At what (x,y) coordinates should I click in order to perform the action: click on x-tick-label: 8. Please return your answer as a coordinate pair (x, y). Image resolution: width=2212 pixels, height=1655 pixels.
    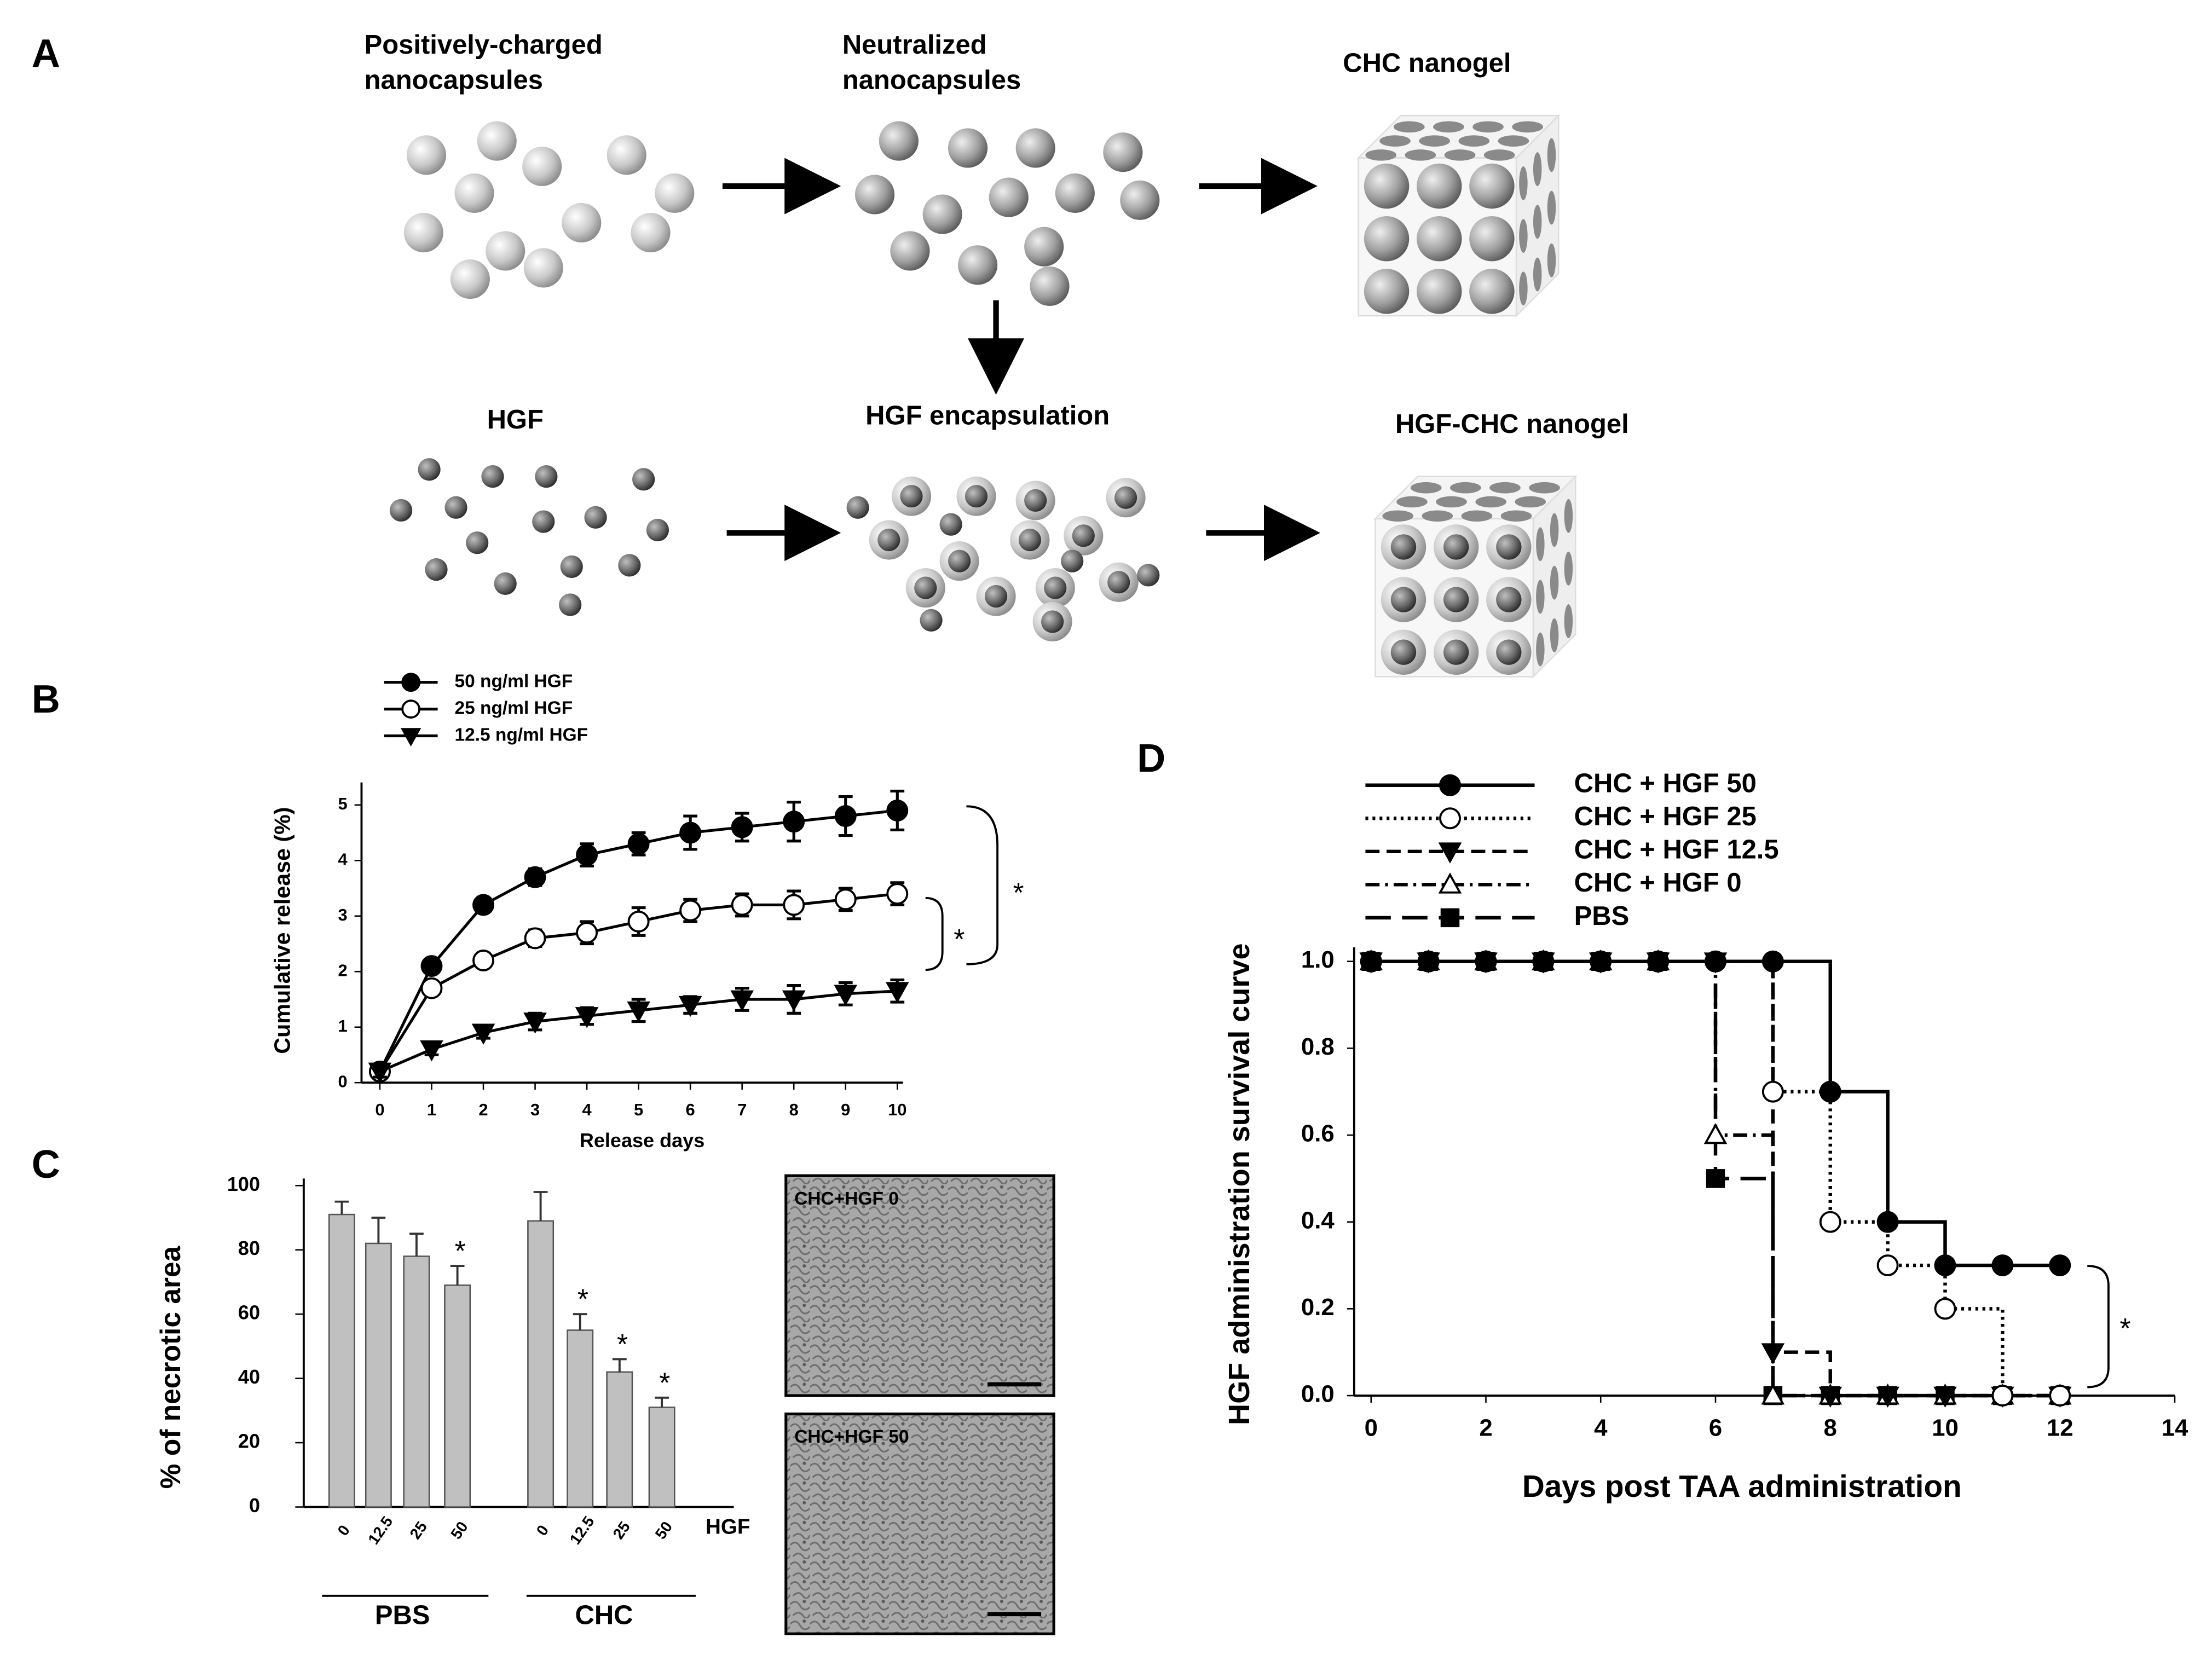
    Looking at the image, I should click on (1830, 1427).